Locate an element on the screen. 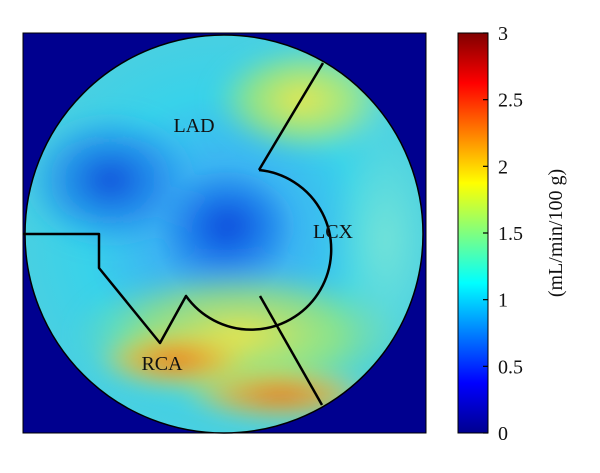 This screenshot has height=473, width=600. region-label-lcx: LCX is located at coordinates (333, 232).